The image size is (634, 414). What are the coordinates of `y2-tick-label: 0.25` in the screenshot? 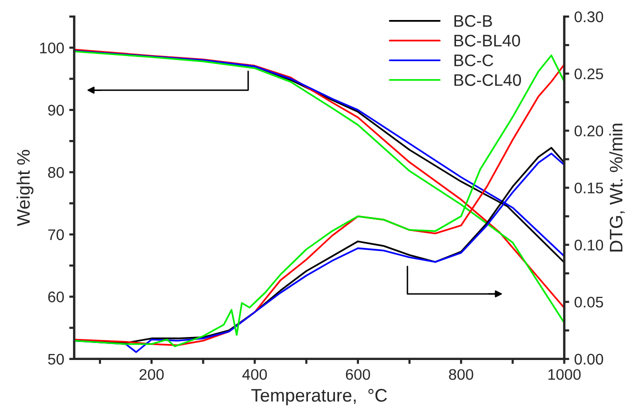 It's located at (589, 74).